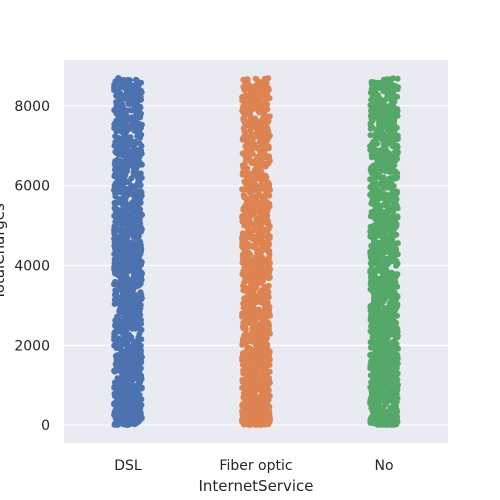 The height and width of the screenshot is (500, 500). I want to click on series-dsl, so click(128, 251).